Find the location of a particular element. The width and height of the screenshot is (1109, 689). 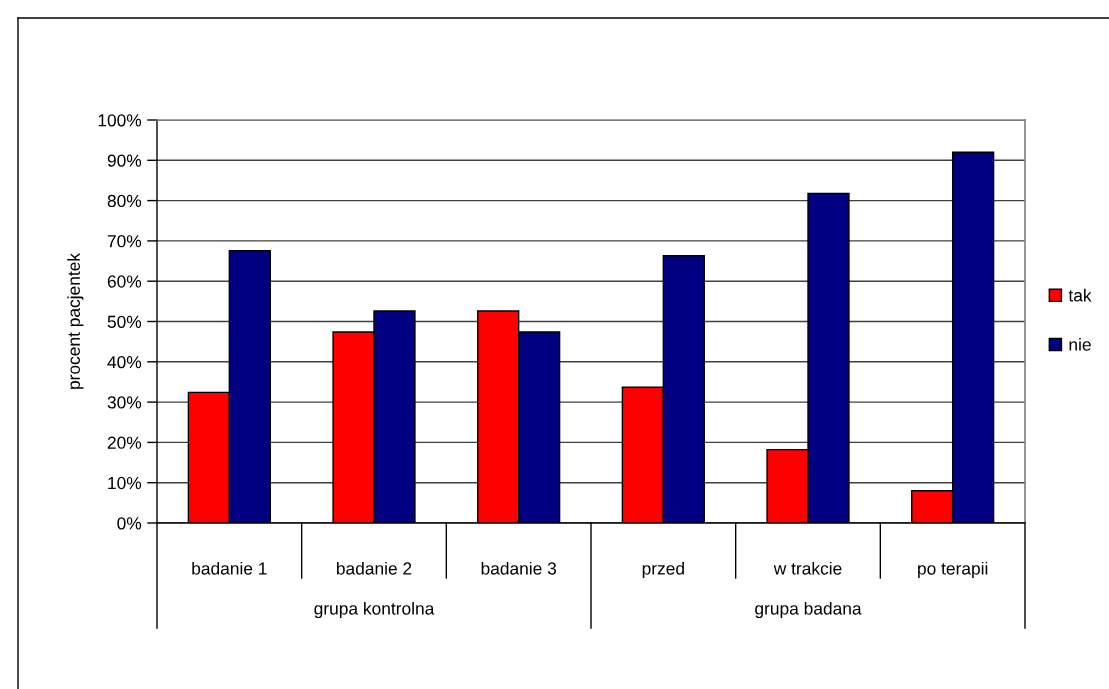

y-tick-label: 10% is located at coordinates (125, 483).